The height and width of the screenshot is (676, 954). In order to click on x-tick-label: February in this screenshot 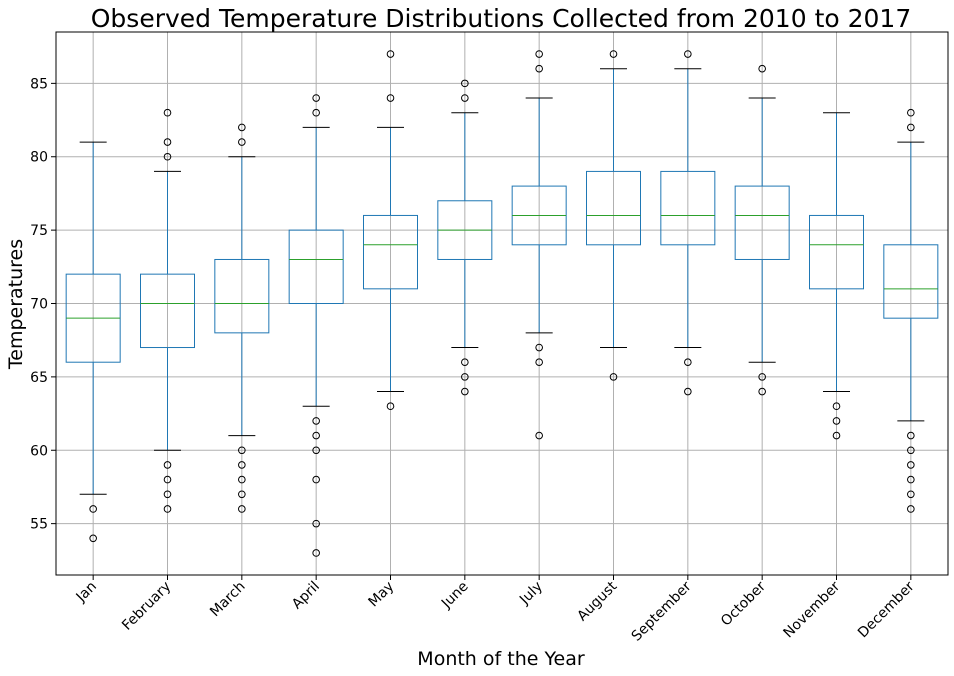, I will do `click(146, 606)`.